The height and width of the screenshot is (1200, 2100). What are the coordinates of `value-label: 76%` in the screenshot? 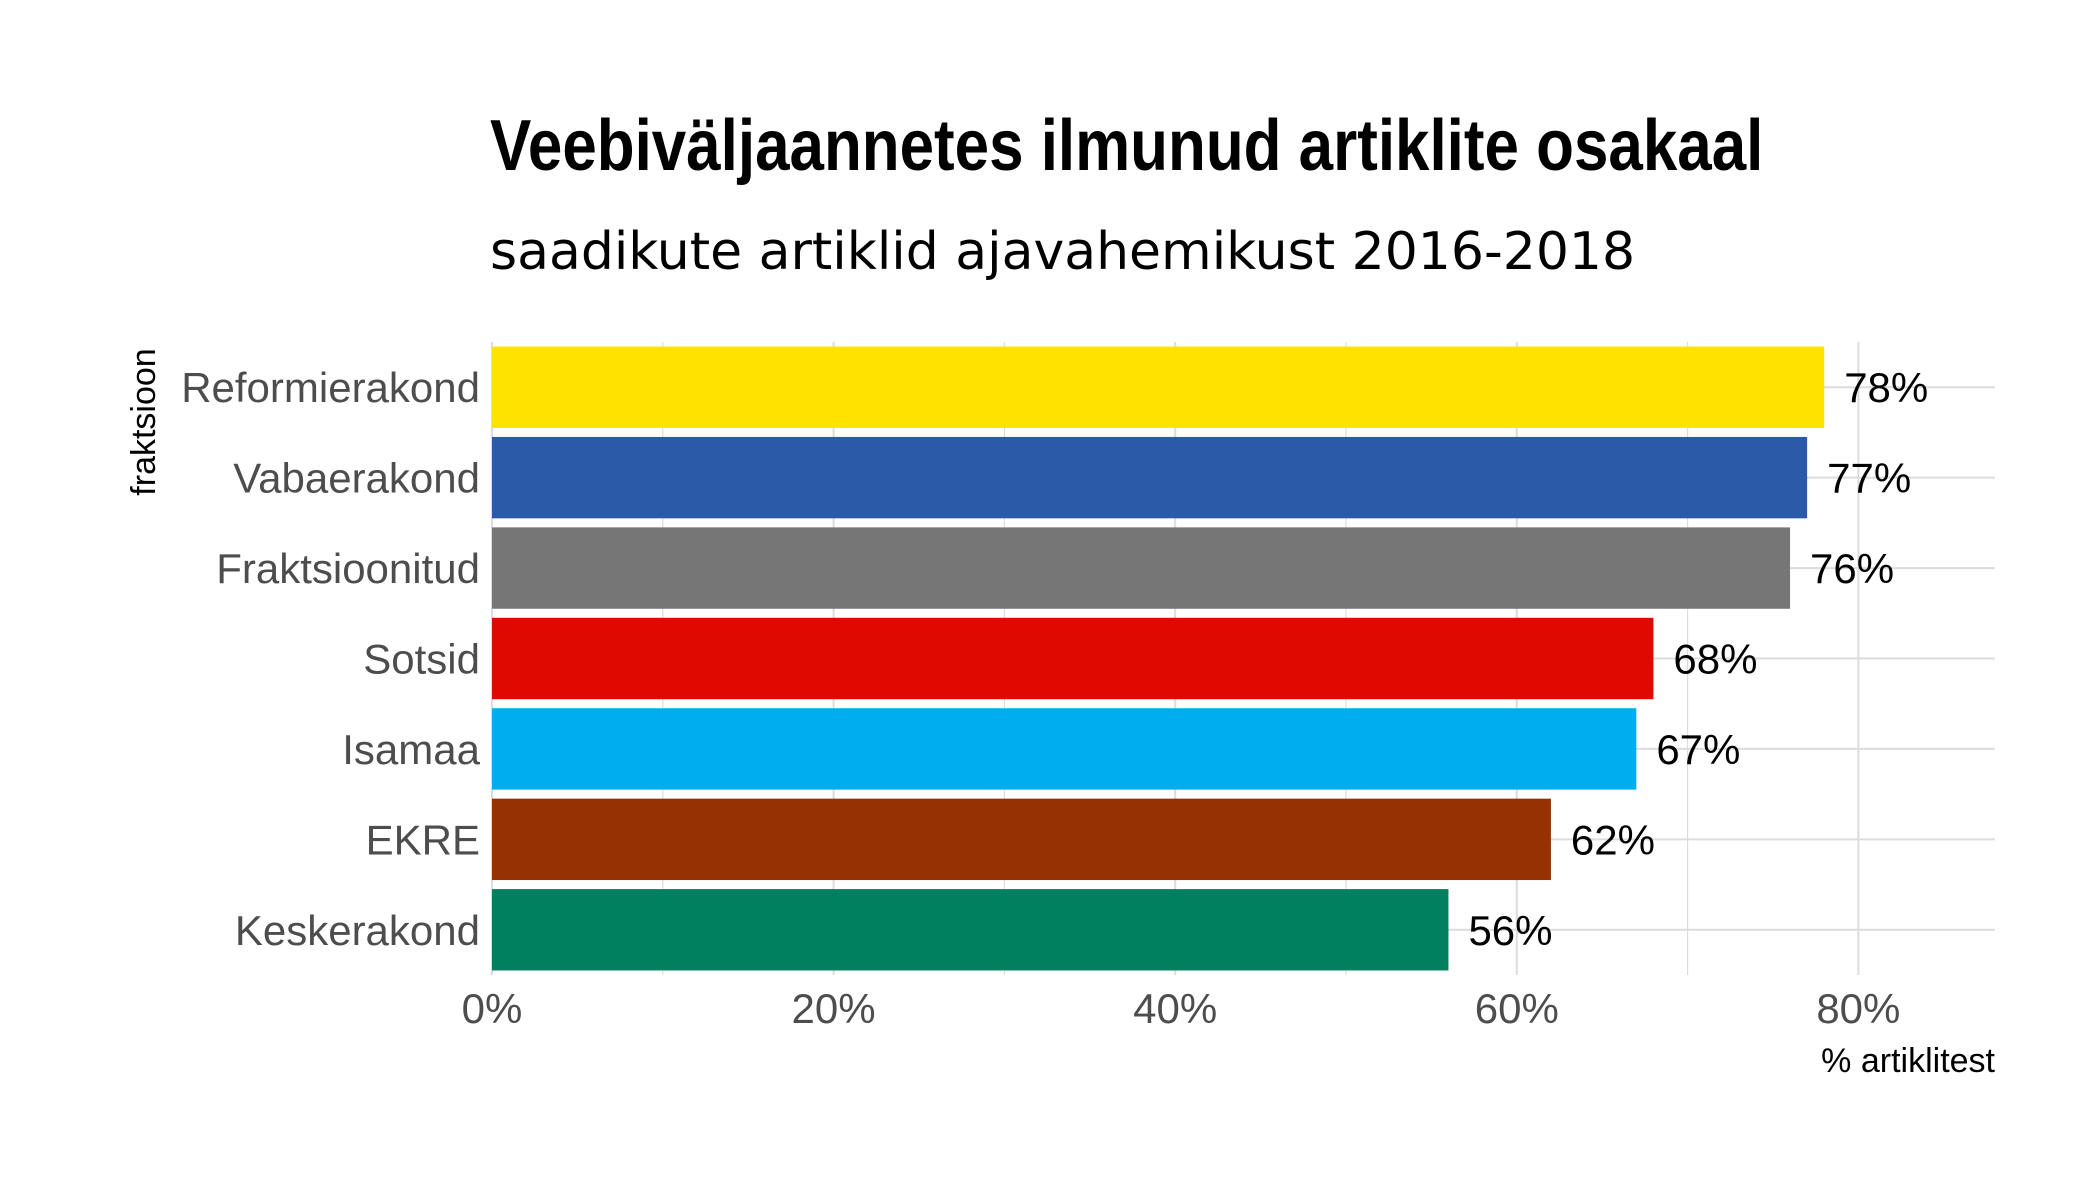 It's located at (1852, 568).